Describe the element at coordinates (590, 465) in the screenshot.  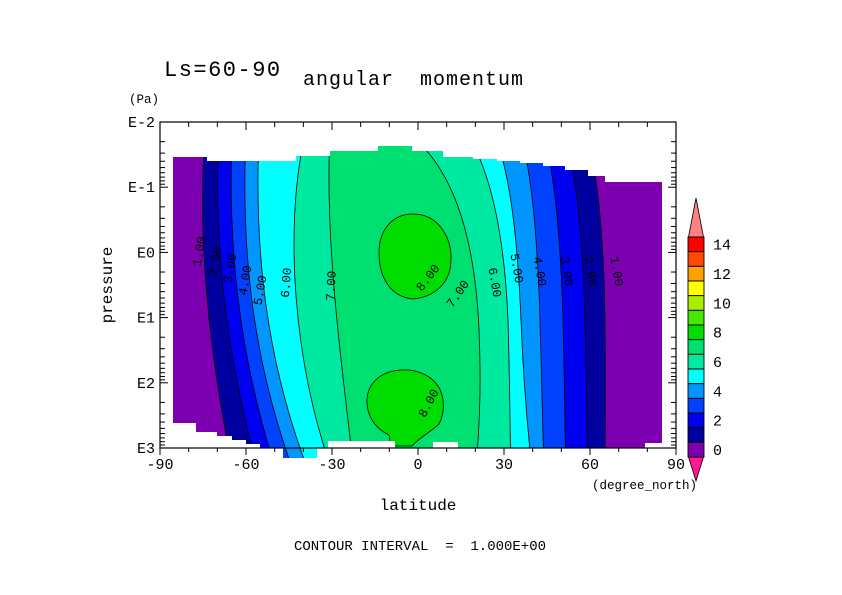
I see `x-tick-label: 60` at that location.